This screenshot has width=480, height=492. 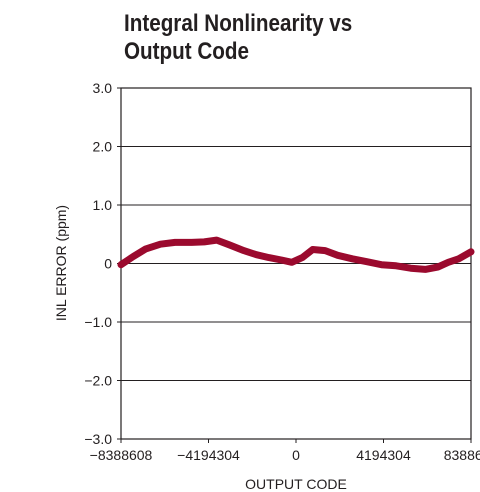 What do you see at coordinates (238, 37) in the screenshot?
I see `chart-title: Integral Nonlinearity vs Output Code` at bounding box center [238, 37].